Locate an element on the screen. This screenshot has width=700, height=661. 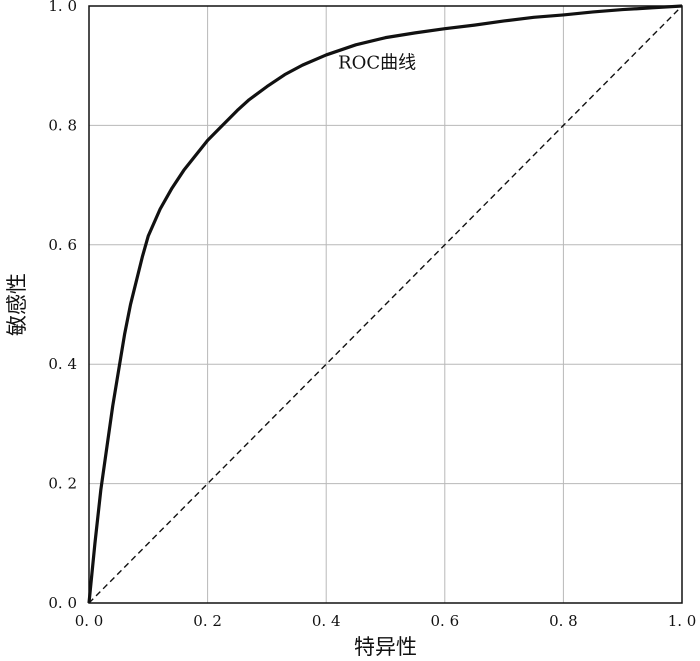
y-tick-label: 0. 2 is located at coordinates (62, 484).